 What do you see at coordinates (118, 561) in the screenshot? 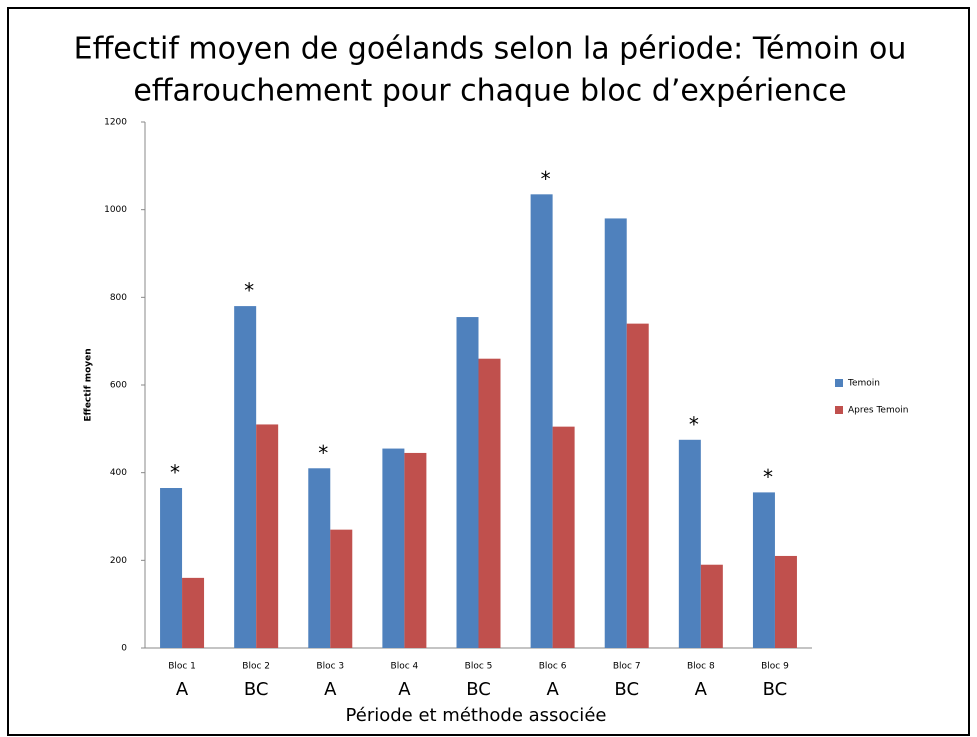
I see `y-tick-label: 200` at bounding box center [118, 561].